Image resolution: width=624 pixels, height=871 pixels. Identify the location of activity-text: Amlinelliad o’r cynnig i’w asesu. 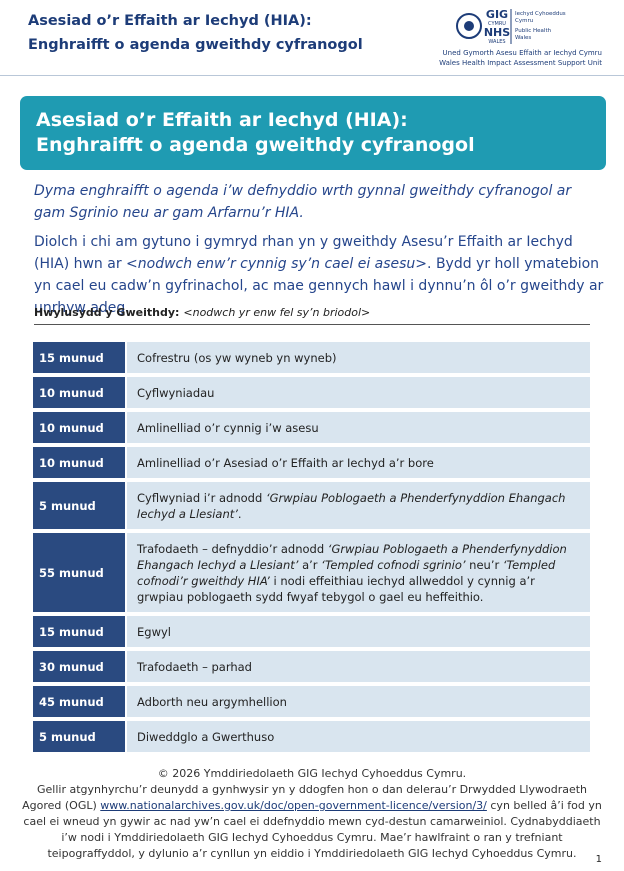
(228, 428).